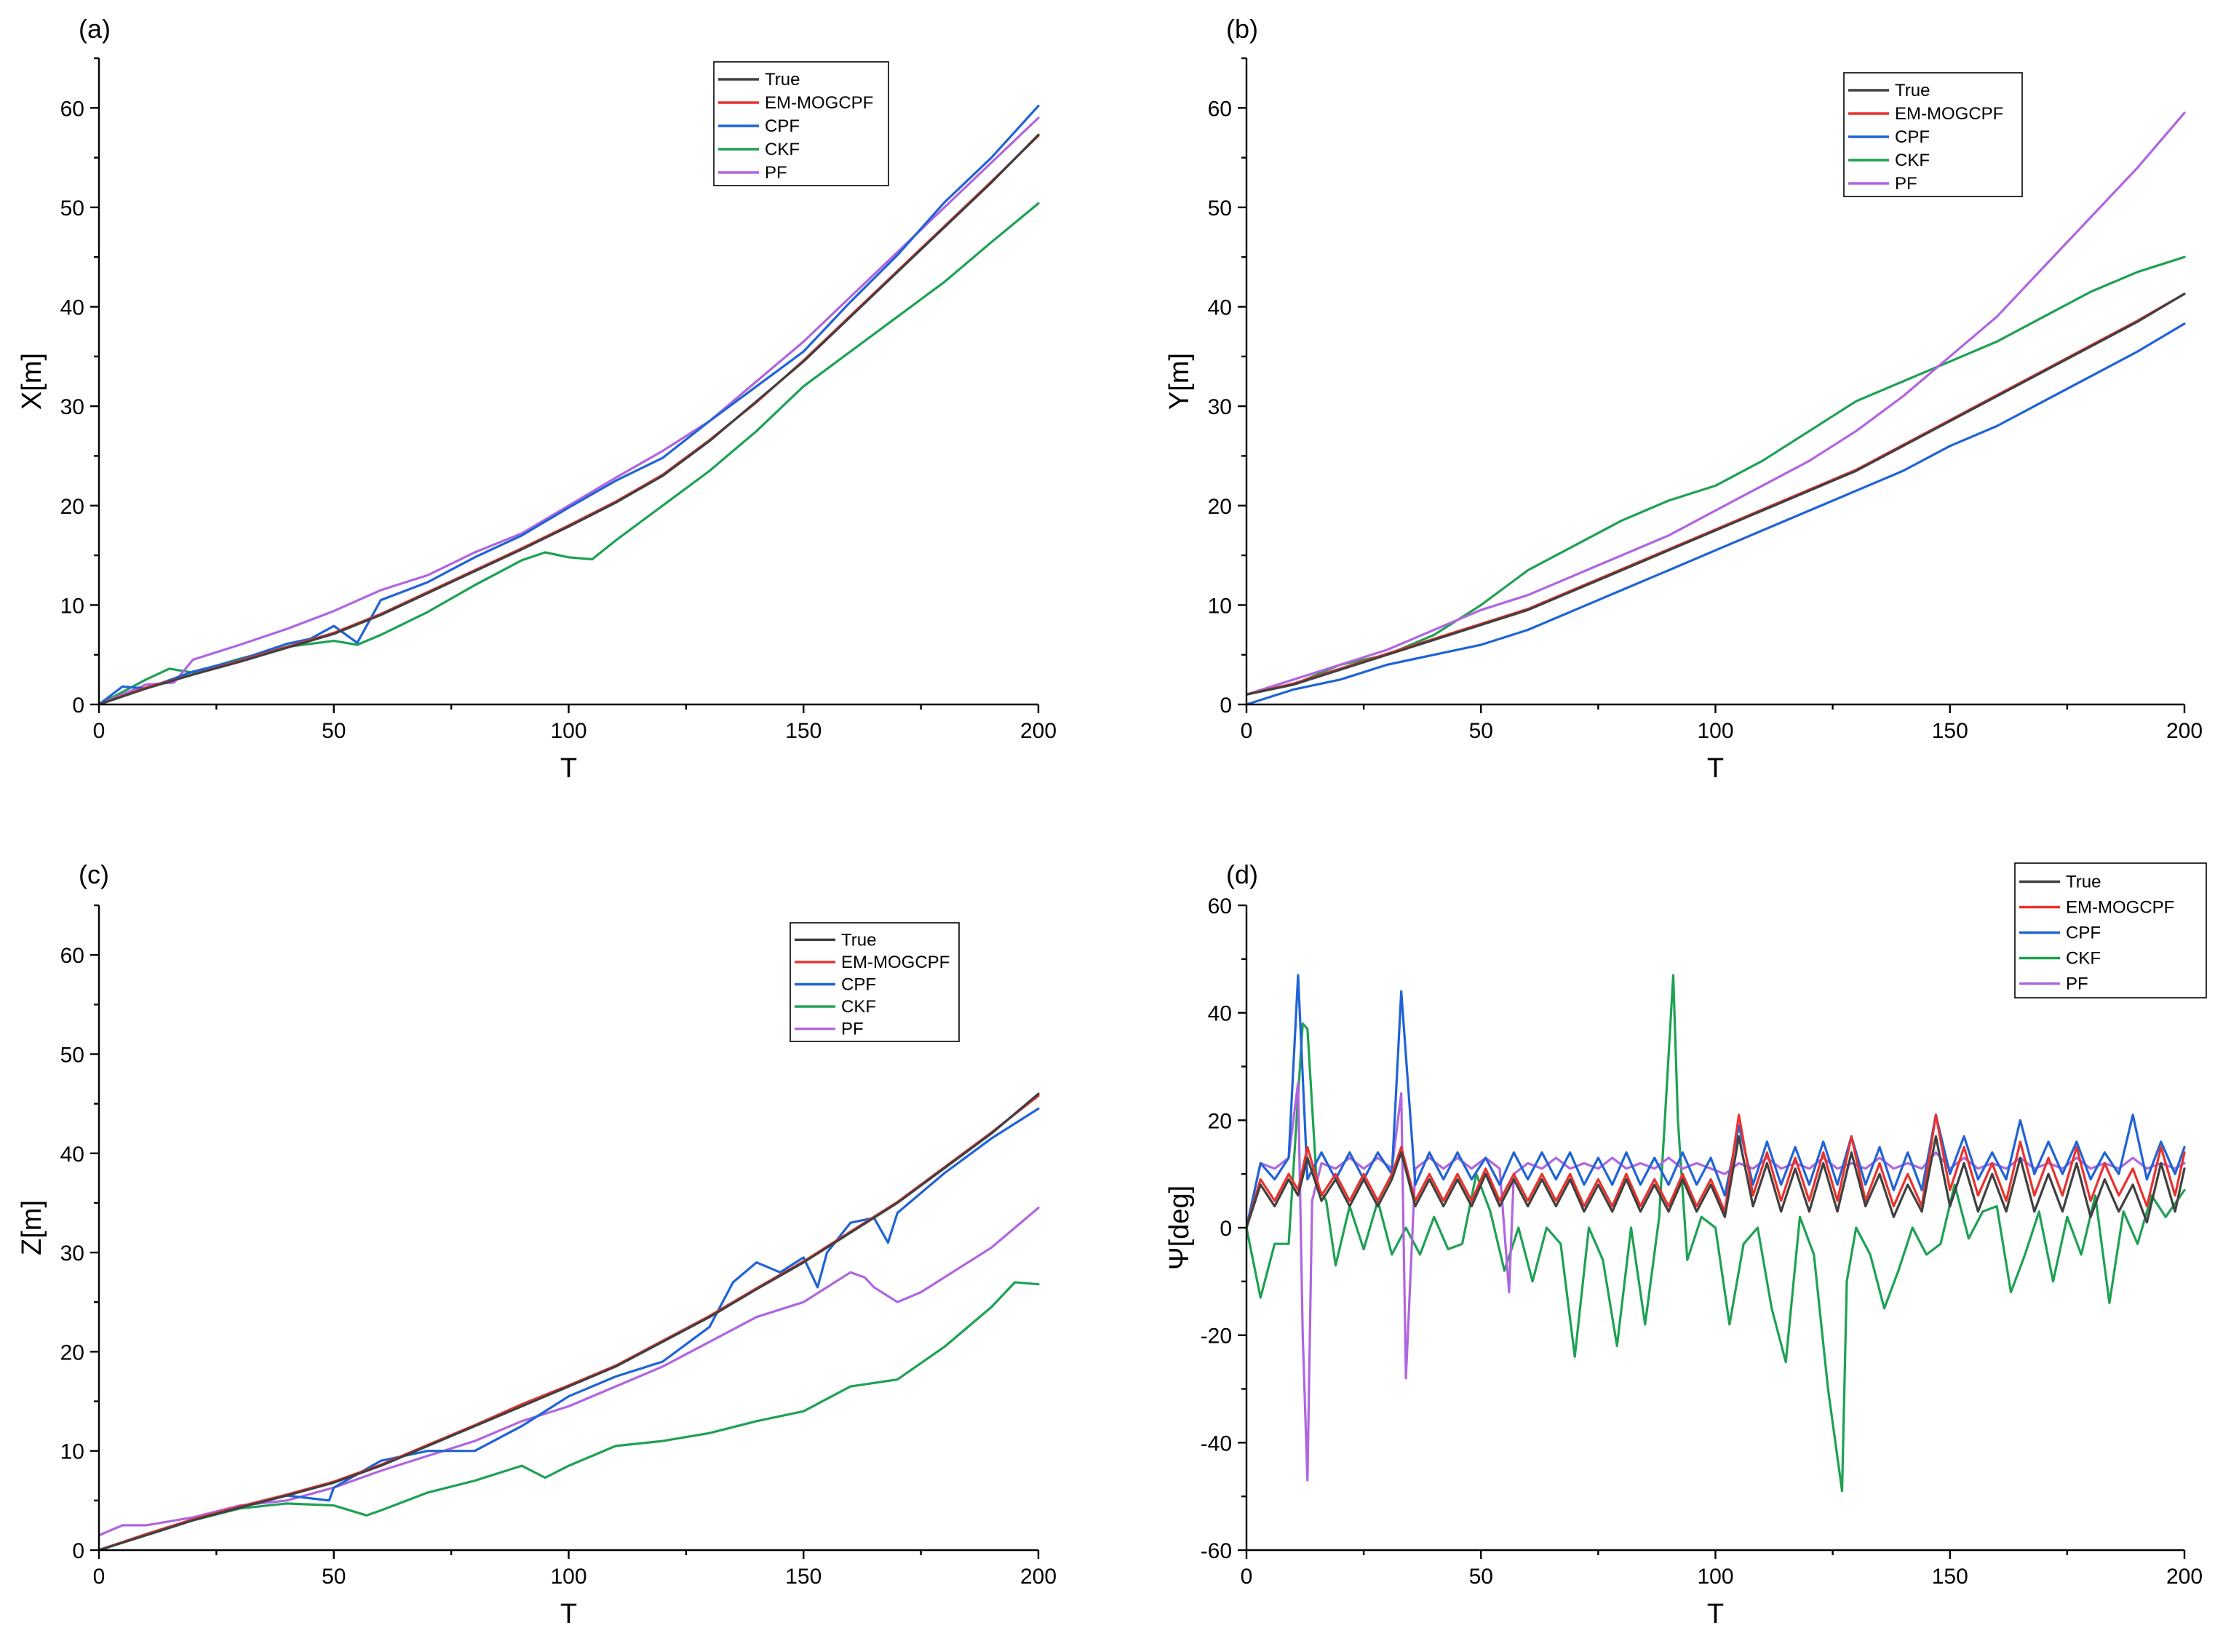 Image resolution: width=2223 pixels, height=1652 pixels. What do you see at coordinates (1038, 731) in the screenshot?
I see `x-tick-label: 200` at bounding box center [1038, 731].